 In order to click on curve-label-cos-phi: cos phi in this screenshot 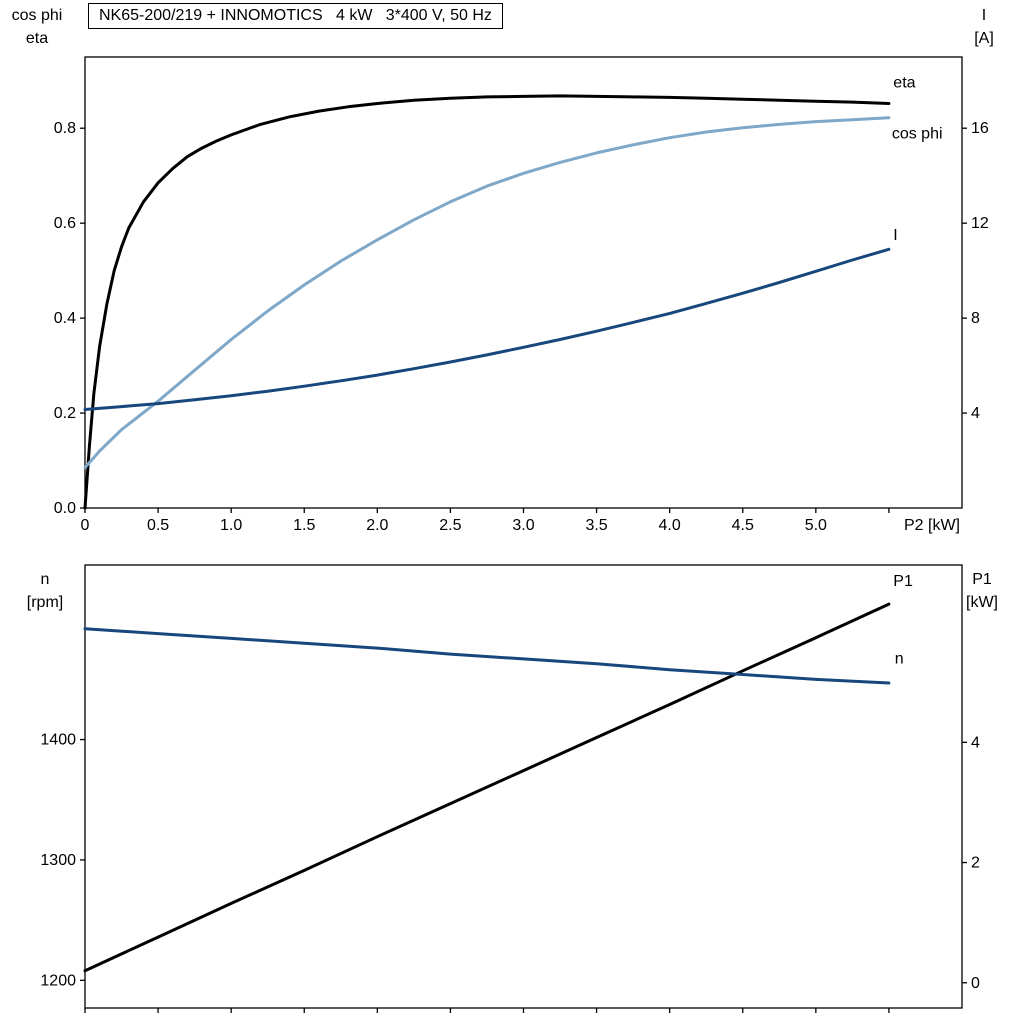, I will do `click(917, 134)`.